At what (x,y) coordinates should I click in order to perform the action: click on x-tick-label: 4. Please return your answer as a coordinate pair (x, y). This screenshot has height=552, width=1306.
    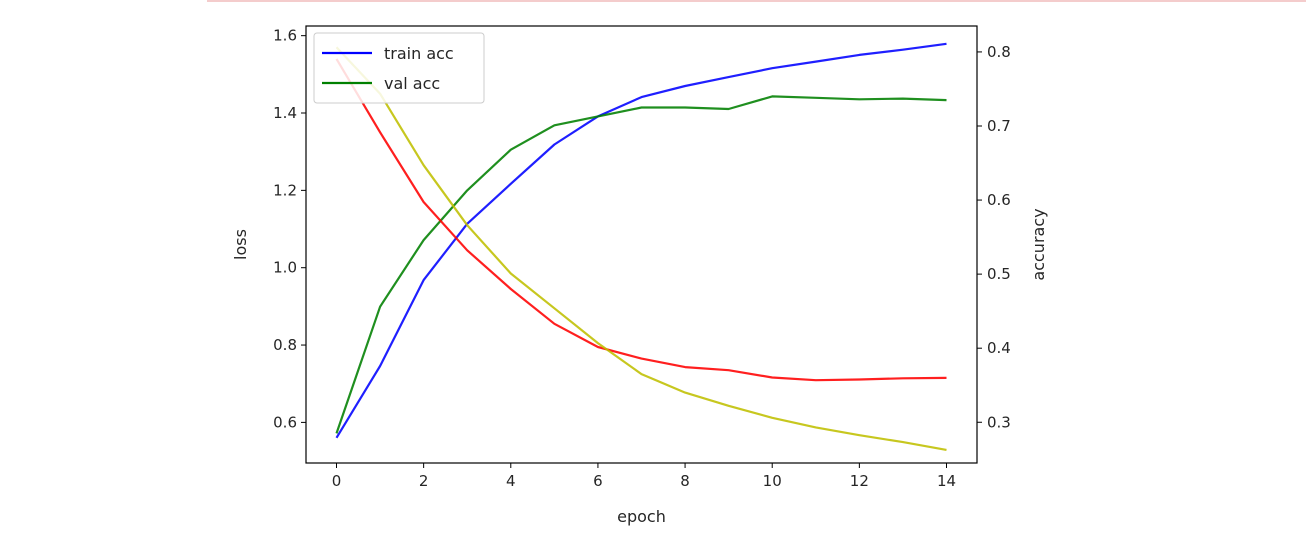
    Looking at the image, I should click on (511, 481).